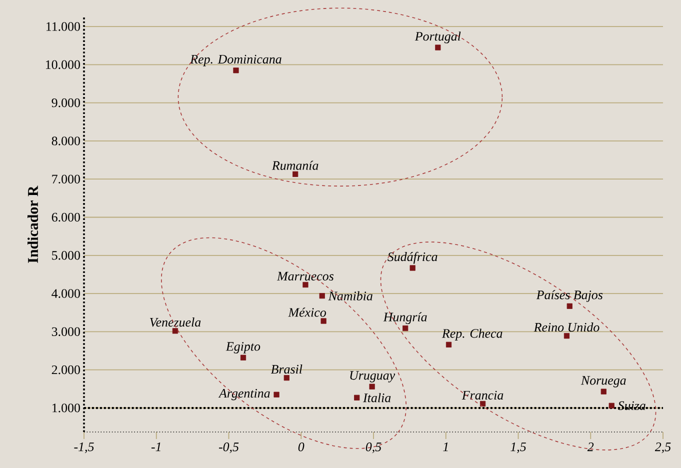  Describe the element at coordinates (437, 38) in the screenshot. I see `annotation: Portugal` at that location.